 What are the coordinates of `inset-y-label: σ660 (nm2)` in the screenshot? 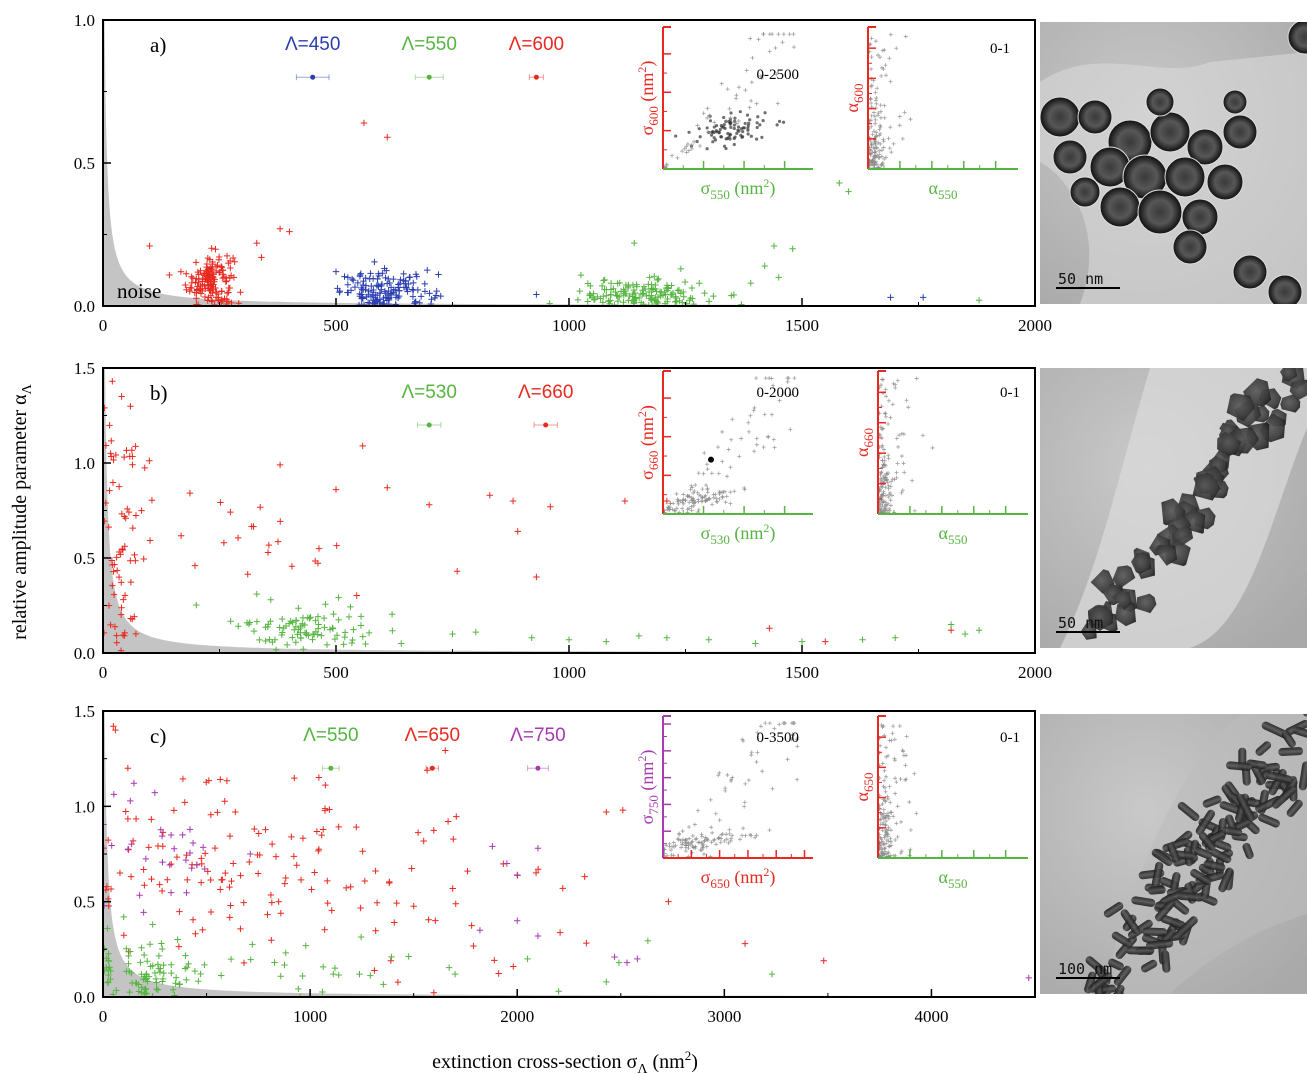 It's located at (648, 442).